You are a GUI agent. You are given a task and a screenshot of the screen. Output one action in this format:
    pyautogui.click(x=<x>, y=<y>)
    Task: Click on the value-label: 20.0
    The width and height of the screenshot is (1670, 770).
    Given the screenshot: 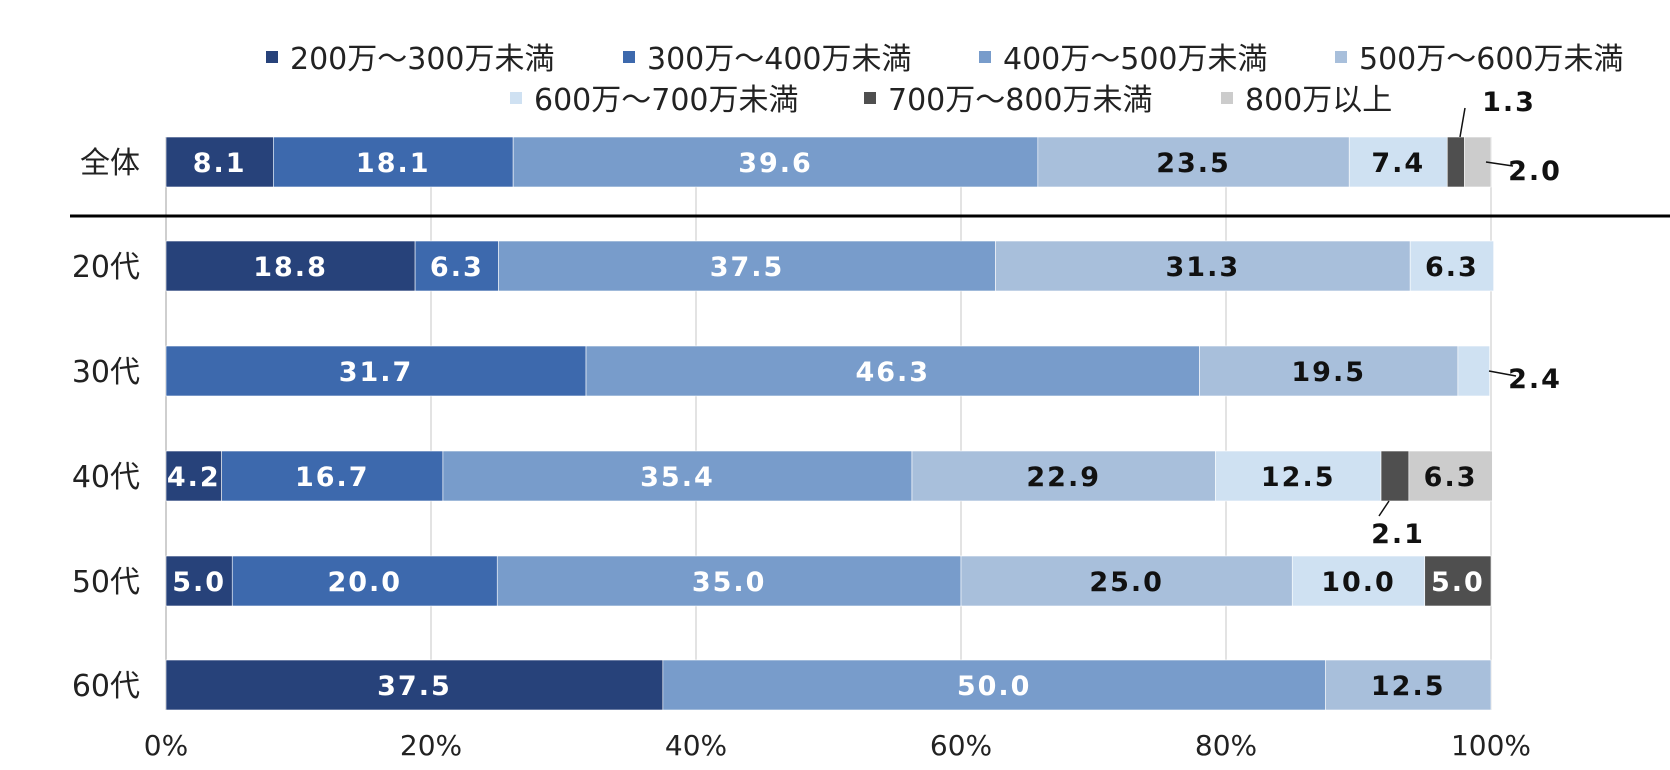 What is the action you would take?
    pyautogui.click(x=364, y=582)
    